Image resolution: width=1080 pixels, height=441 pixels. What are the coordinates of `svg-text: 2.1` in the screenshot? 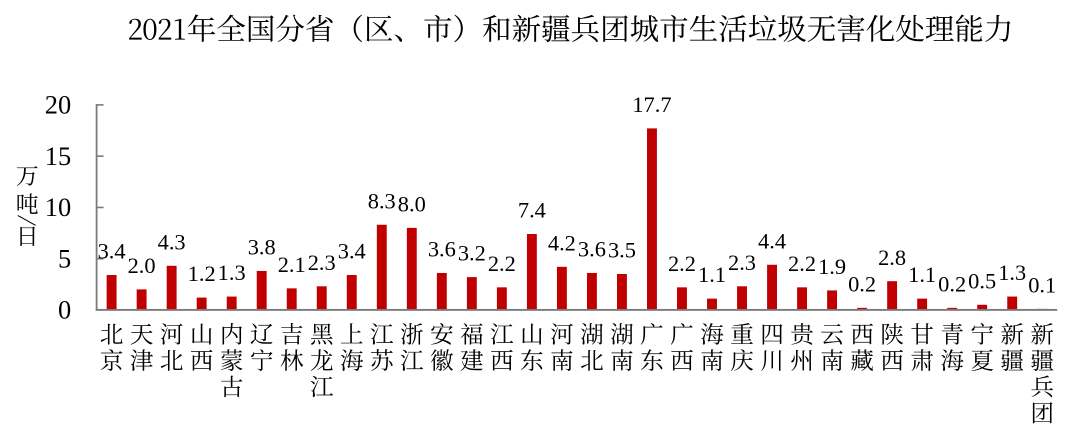 It's located at (292, 264).